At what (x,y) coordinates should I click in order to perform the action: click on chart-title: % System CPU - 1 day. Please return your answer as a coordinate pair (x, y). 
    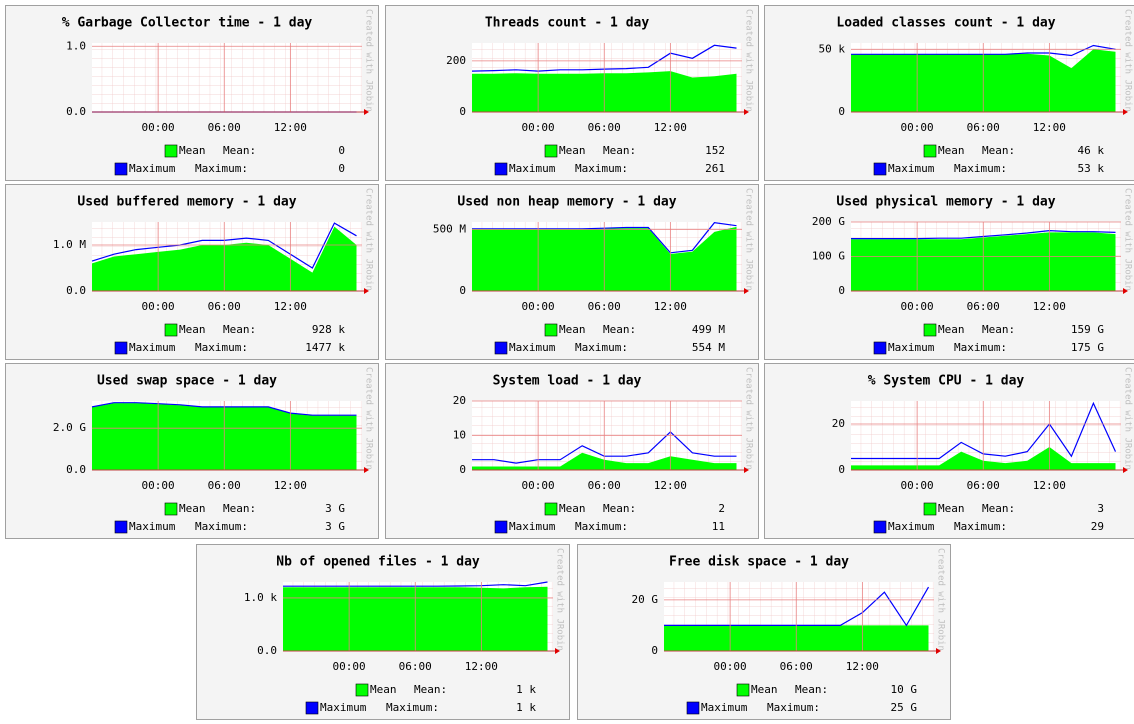
    Looking at the image, I should click on (946, 381).